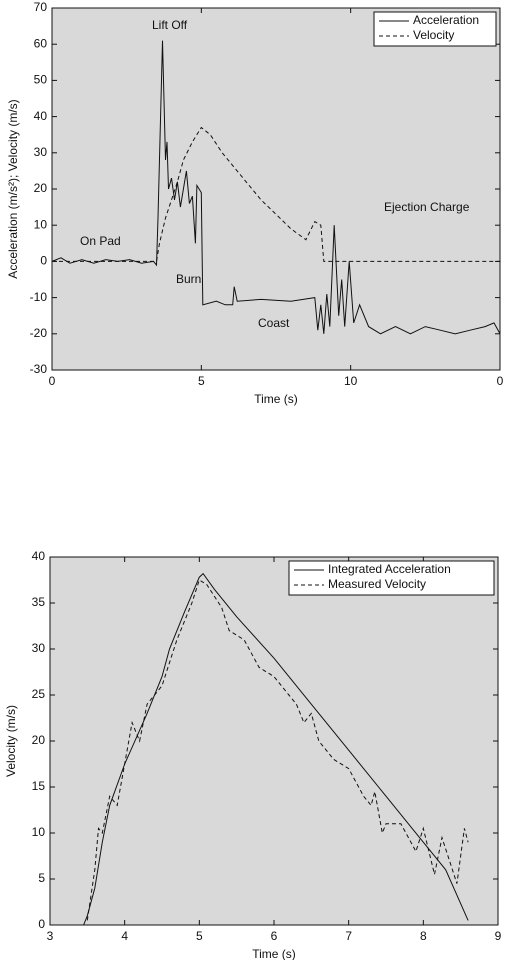 The image size is (505, 960). Describe the element at coordinates (389, 569) in the screenshot. I see `legend-label: Integrated Acceleration` at that location.